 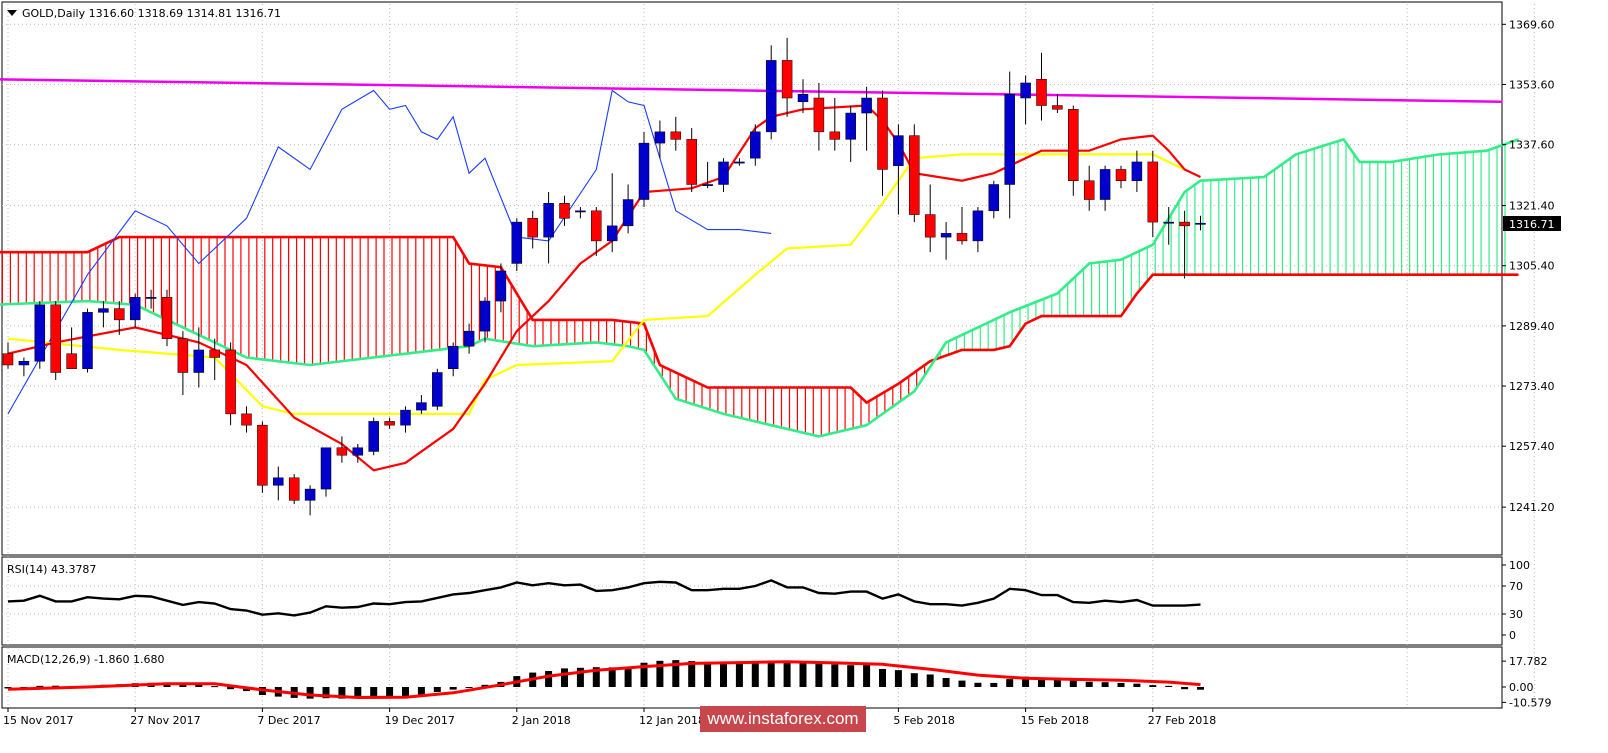 I want to click on current-price-tag: 1316.71, so click(x=1532, y=224).